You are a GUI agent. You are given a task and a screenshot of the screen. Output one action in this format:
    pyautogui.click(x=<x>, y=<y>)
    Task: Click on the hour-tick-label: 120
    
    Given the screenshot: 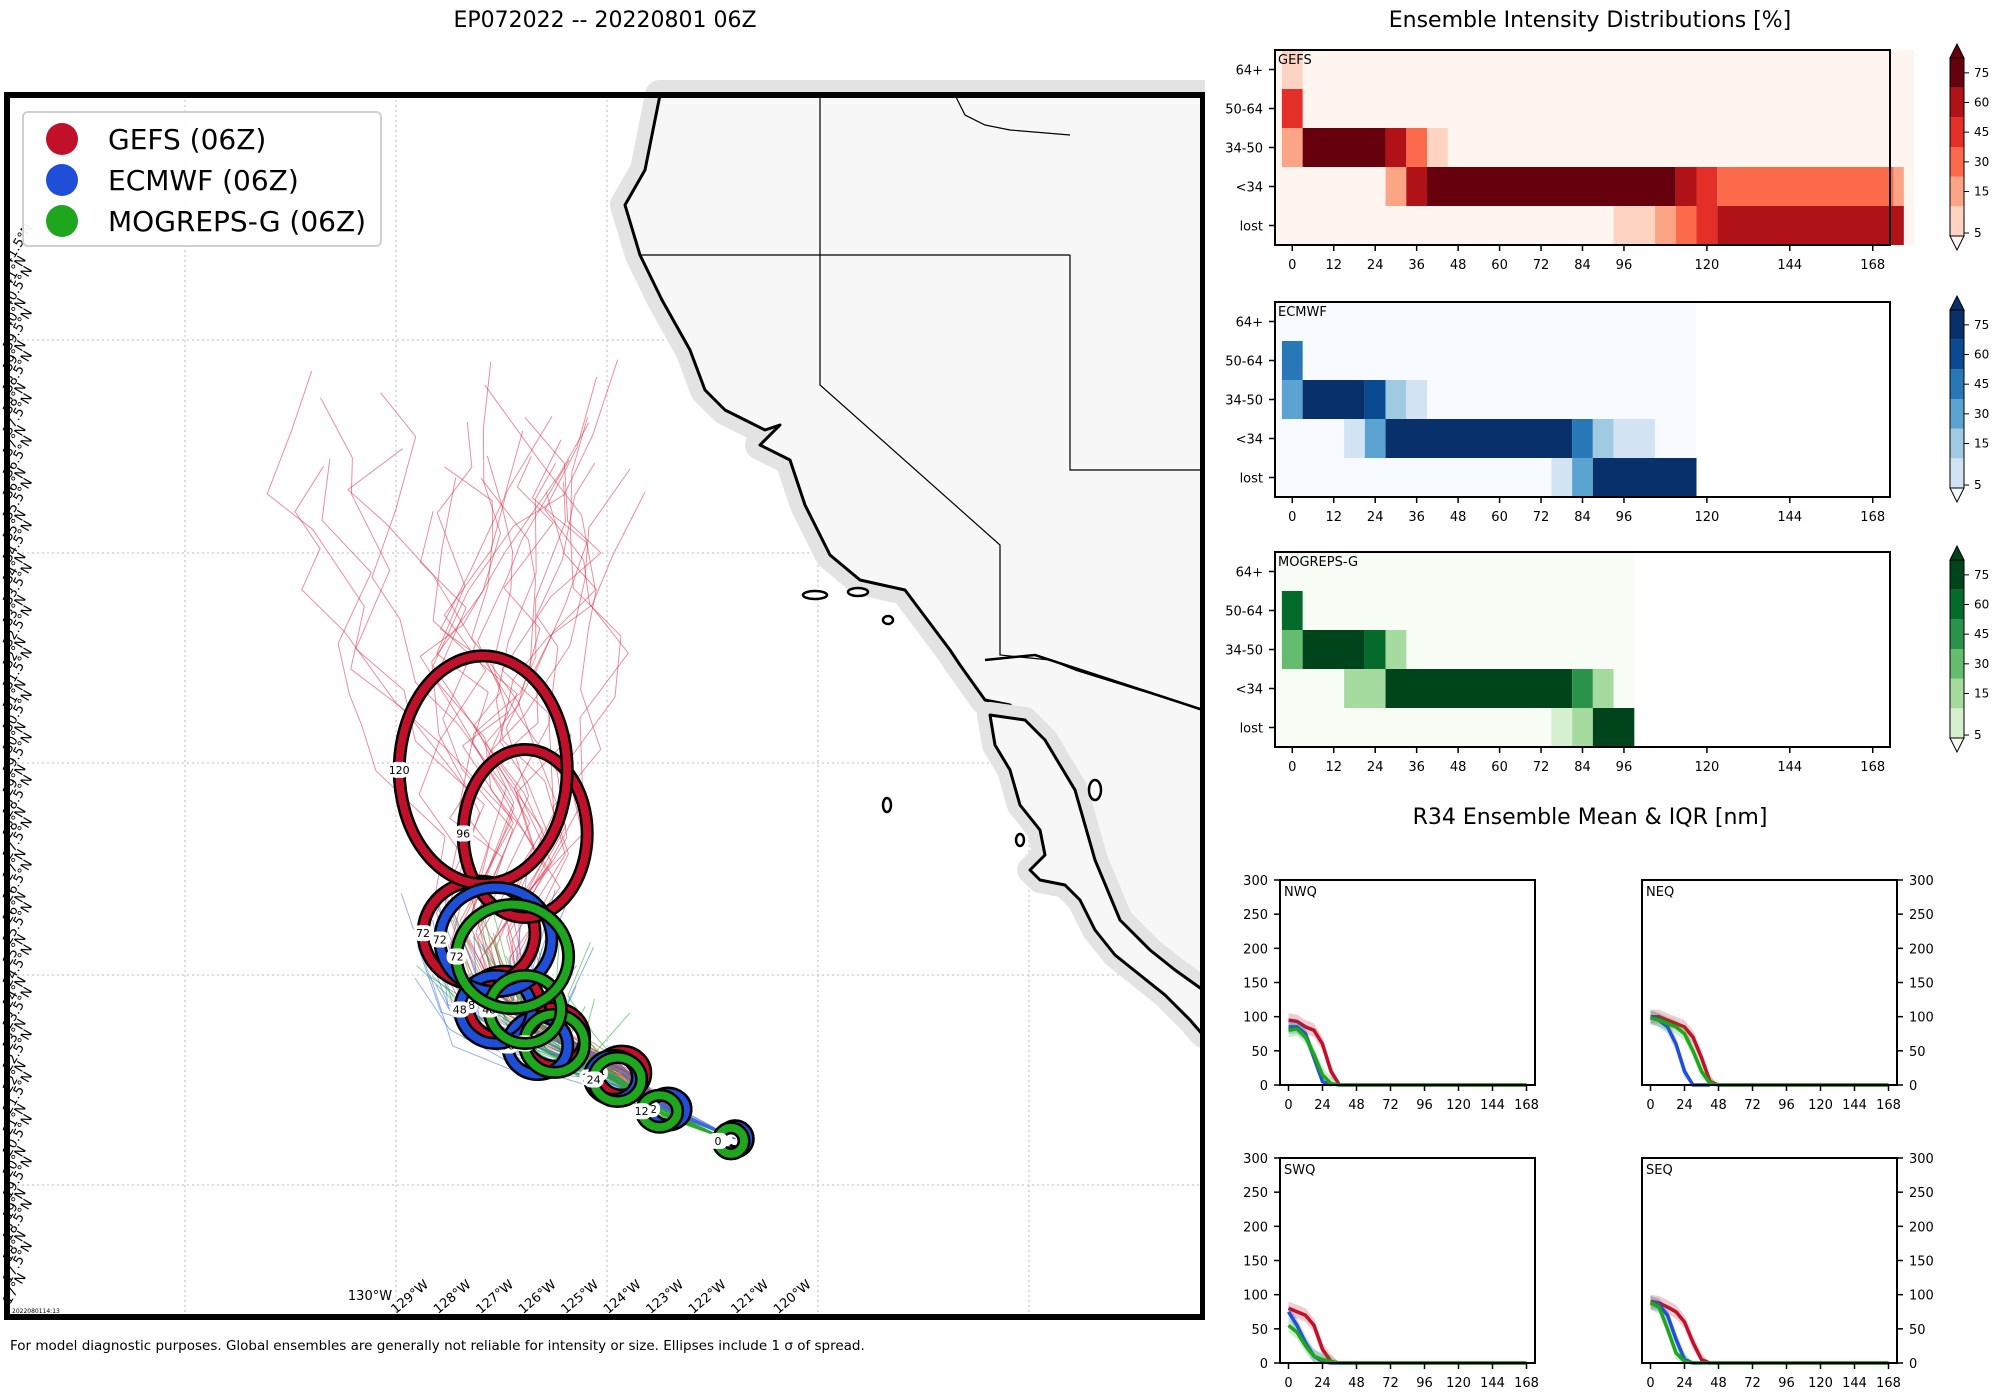 What is the action you would take?
    pyautogui.click(x=1706, y=265)
    